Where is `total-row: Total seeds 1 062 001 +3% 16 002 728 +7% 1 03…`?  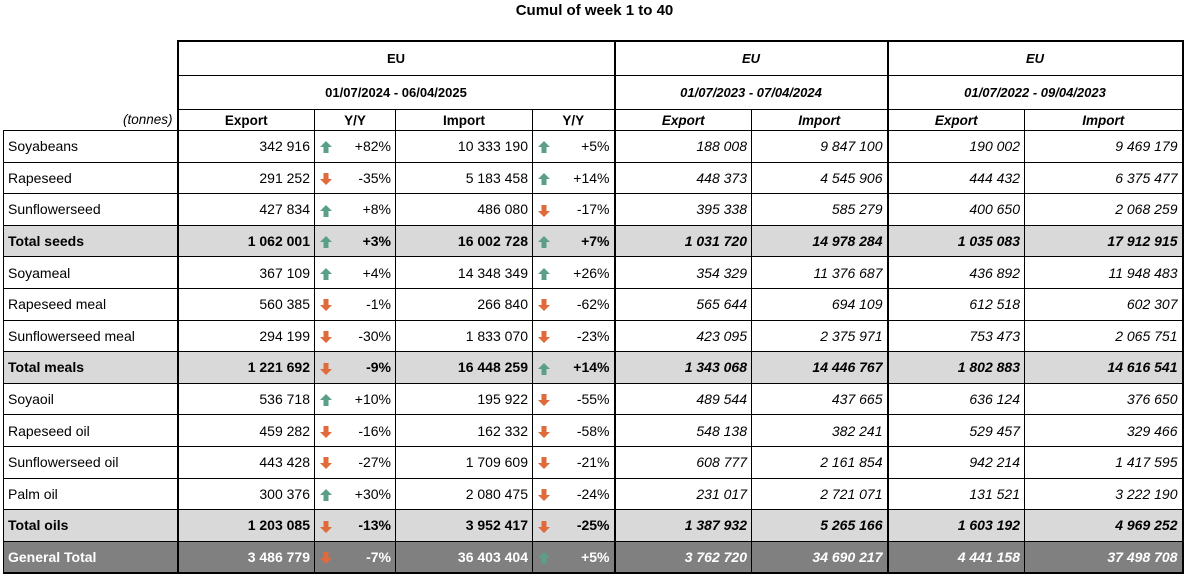
total-row: Total seeds 1 062 001 +3% 16 002 728 +7% 1 03… is located at coordinates (593, 241).